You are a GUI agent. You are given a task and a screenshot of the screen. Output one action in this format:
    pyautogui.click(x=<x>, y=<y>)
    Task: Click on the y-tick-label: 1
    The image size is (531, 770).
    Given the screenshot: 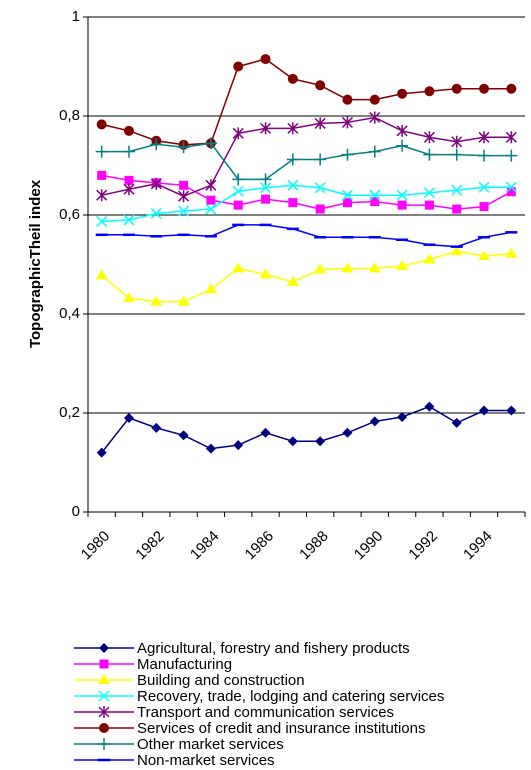 What is the action you would take?
    pyautogui.click(x=76, y=16)
    